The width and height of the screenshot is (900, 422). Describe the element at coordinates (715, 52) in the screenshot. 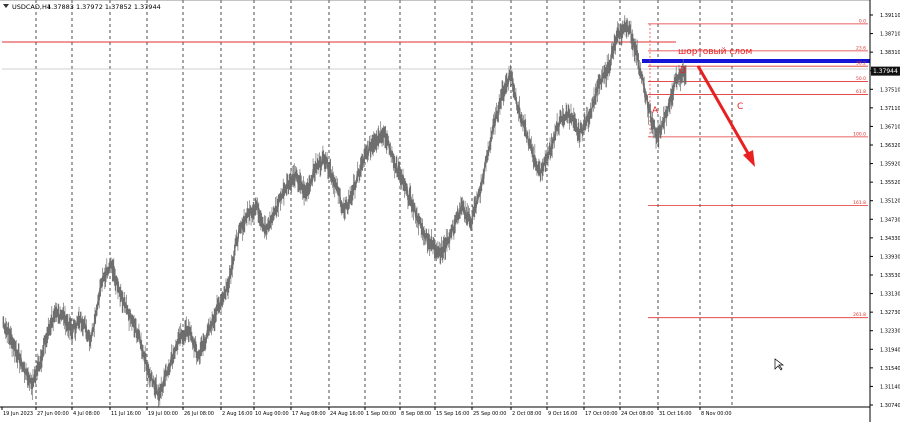

I see `breakdown-label: шортовый слом` at that location.